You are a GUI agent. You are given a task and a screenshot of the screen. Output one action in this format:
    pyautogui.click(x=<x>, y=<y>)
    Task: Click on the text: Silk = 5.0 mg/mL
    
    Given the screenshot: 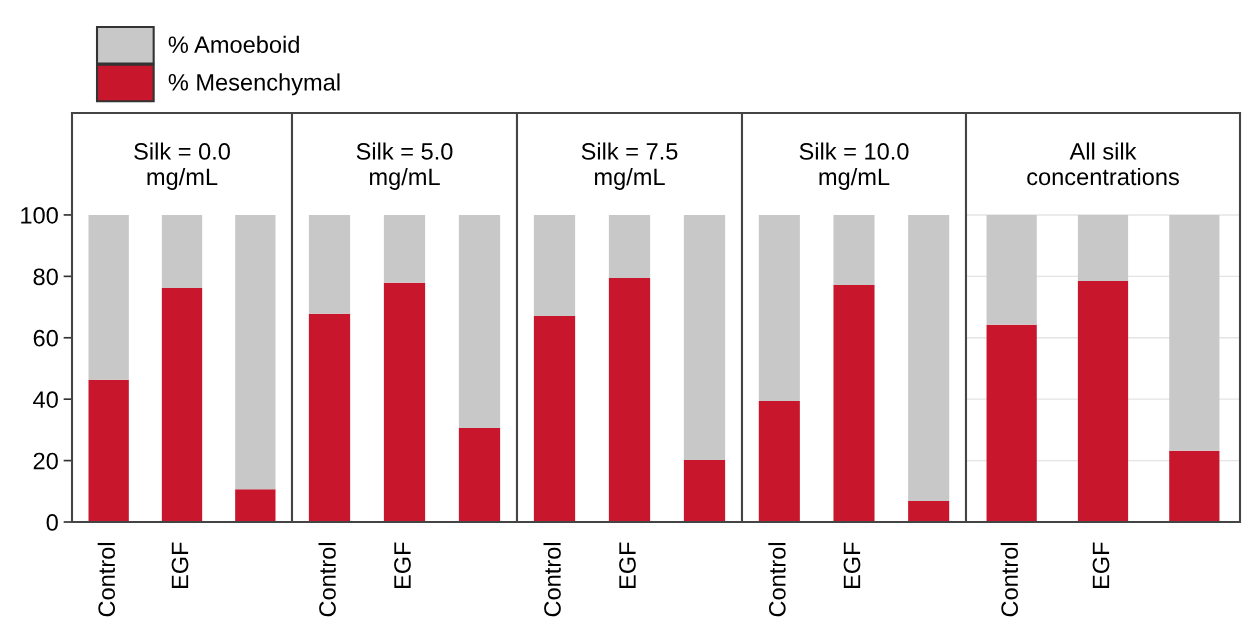 What is the action you would take?
    pyautogui.click(x=404, y=166)
    